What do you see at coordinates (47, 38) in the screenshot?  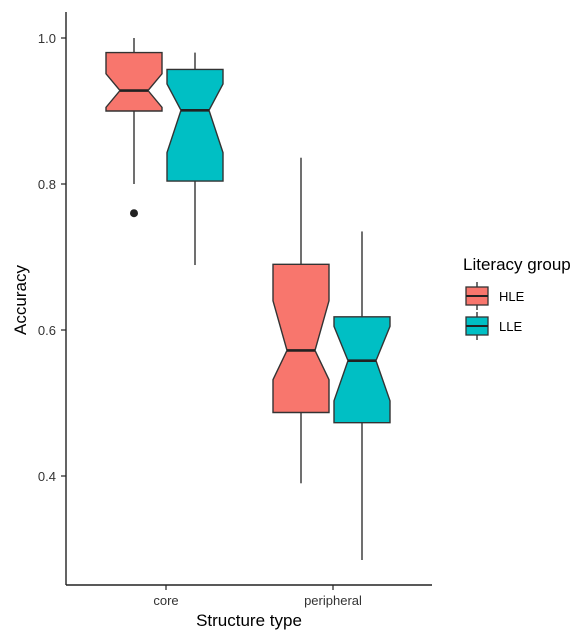 I see `y-tick-label: 1.0` at bounding box center [47, 38].